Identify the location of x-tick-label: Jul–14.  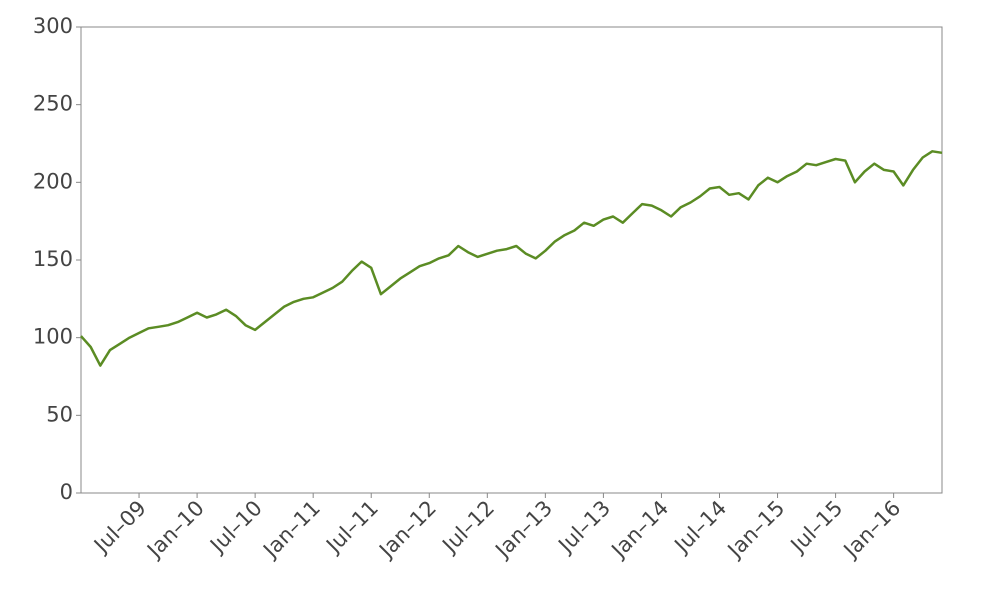
(700, 527).